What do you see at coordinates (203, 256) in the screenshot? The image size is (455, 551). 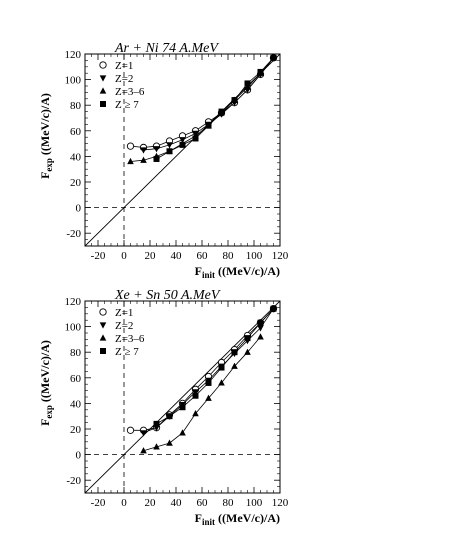 I see `x-tick-label: 60` at bounding box center [203, 256].